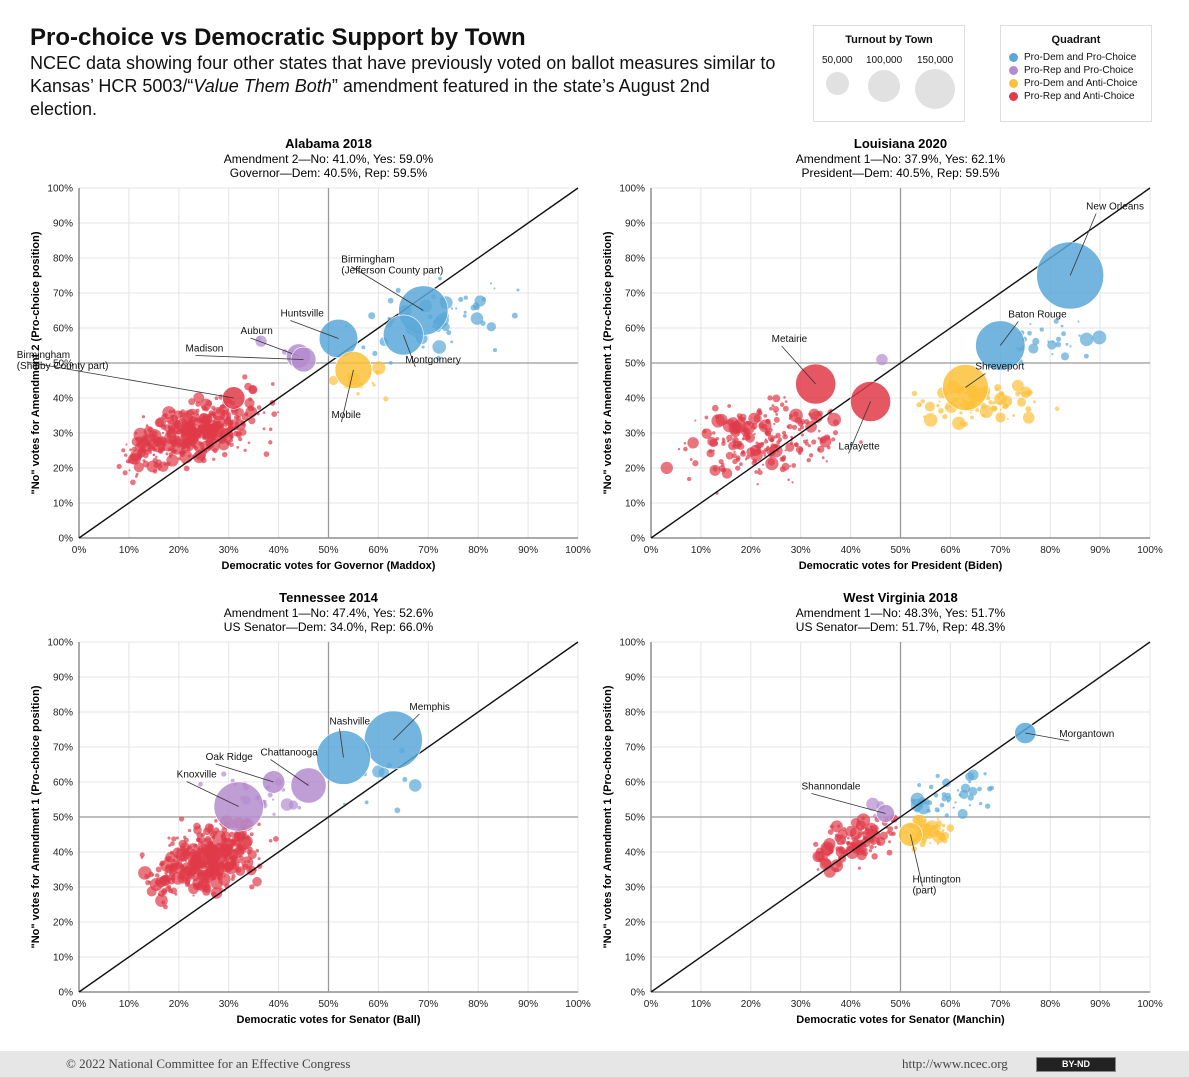 This screenshot has width=1189, height=1077. I want to click on labeled-town-point, so click(308, 785).